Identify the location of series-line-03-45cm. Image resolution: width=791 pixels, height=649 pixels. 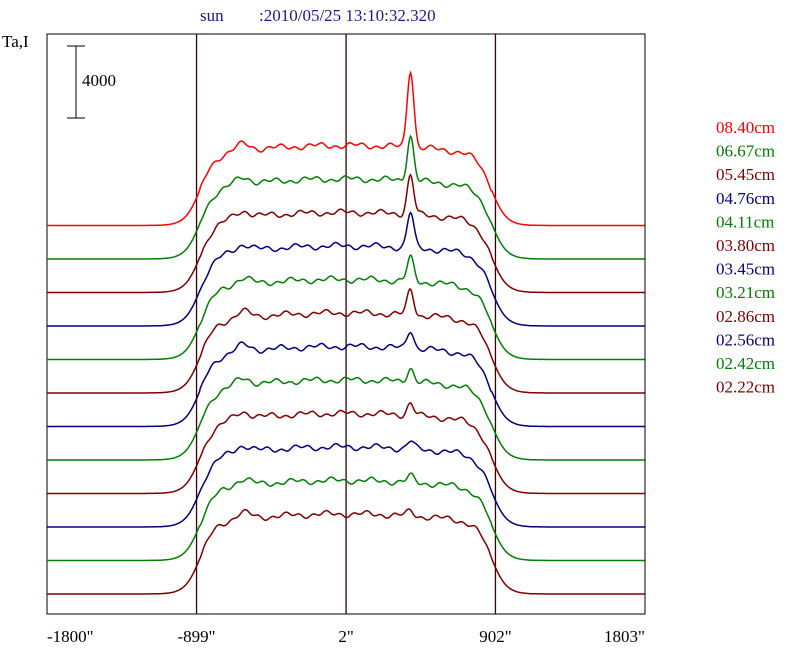
(346, 379).